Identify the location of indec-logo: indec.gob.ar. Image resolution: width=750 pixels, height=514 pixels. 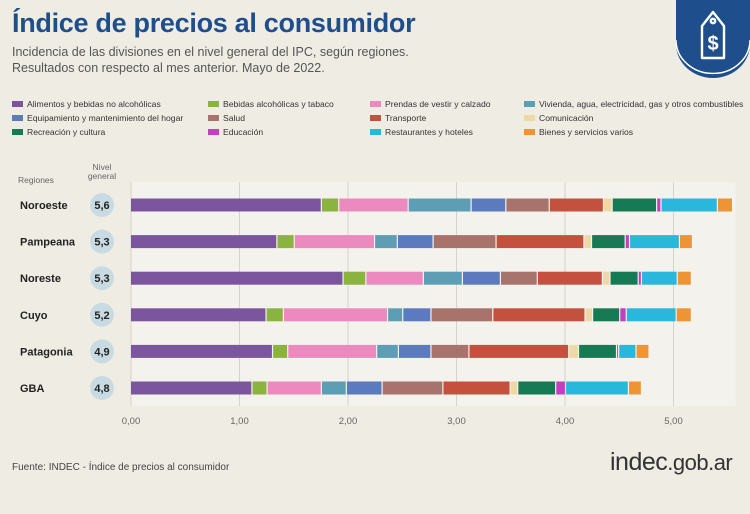
(671, 462).